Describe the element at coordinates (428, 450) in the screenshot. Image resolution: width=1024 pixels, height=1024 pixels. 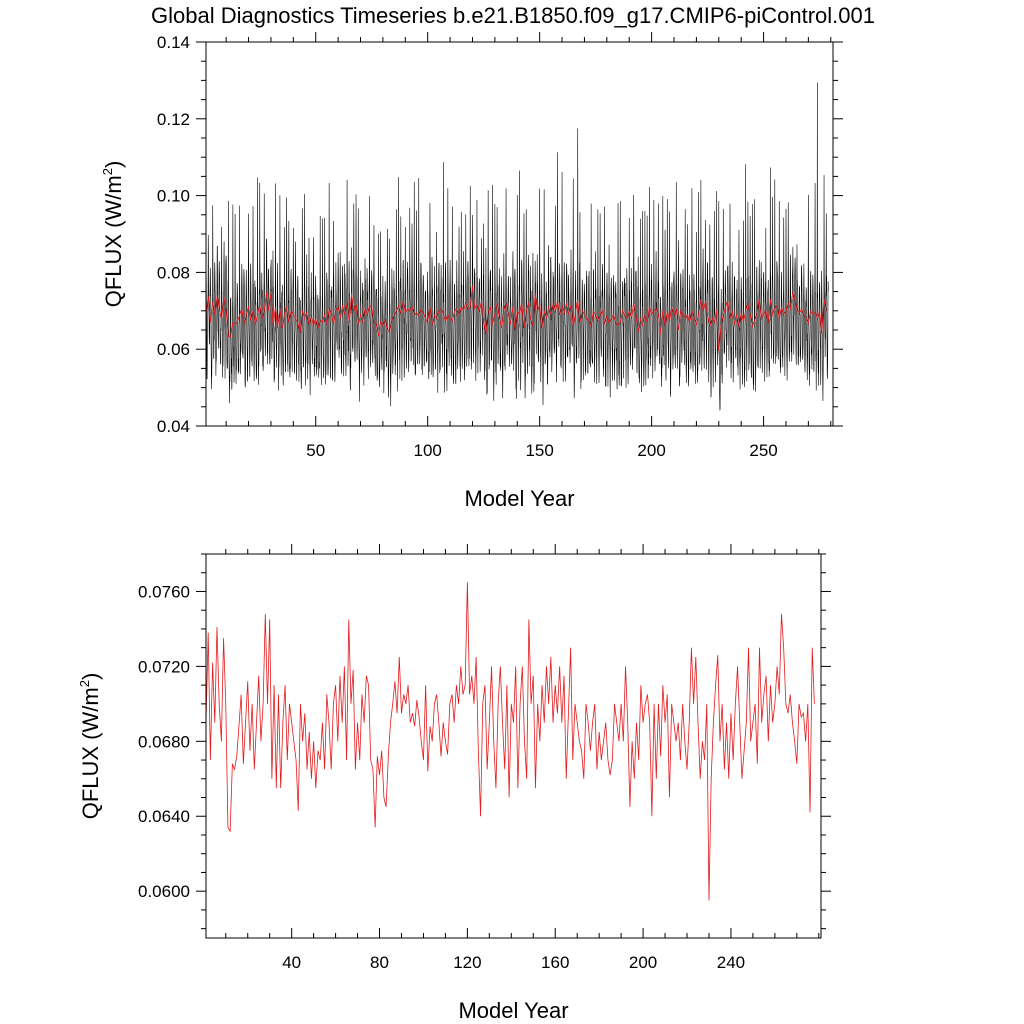
I see `x-tick-label: 100` at that location.